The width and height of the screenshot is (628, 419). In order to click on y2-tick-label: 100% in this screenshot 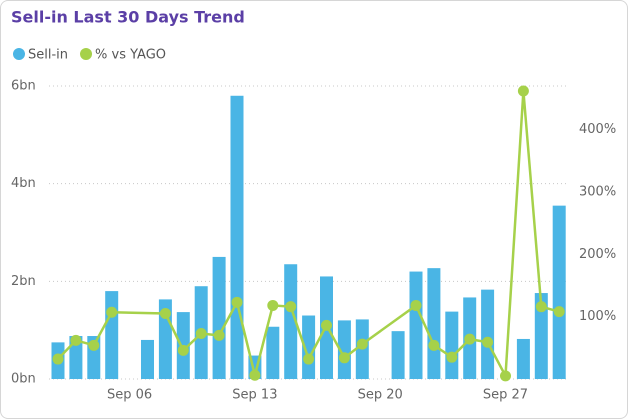, I will do `click(597, 316)`.